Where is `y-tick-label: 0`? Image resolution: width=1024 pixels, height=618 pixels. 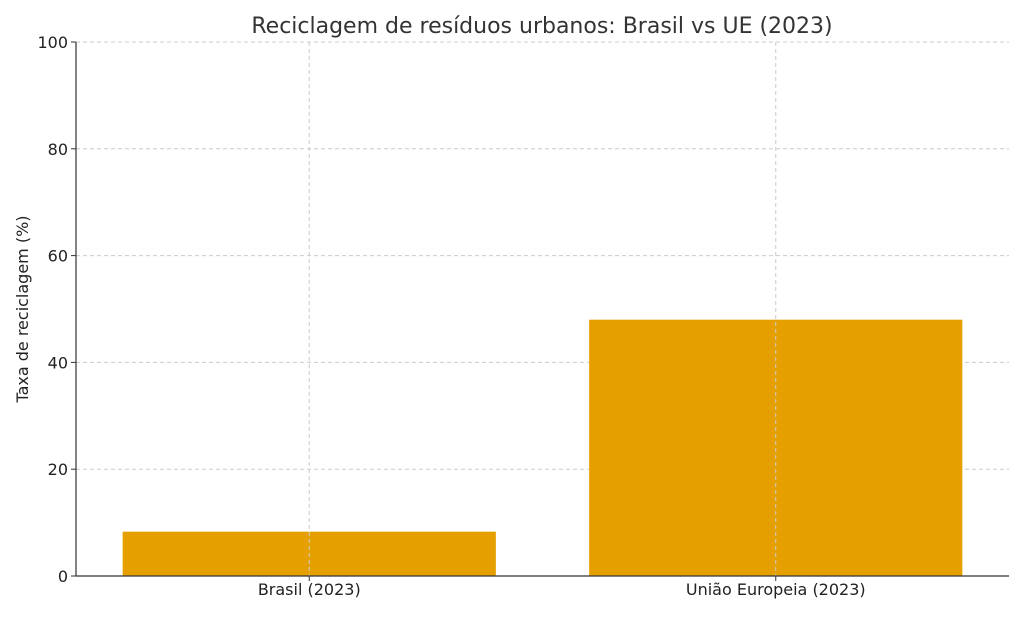 y-tick-label: 0 is located at coordinates (63, 576).